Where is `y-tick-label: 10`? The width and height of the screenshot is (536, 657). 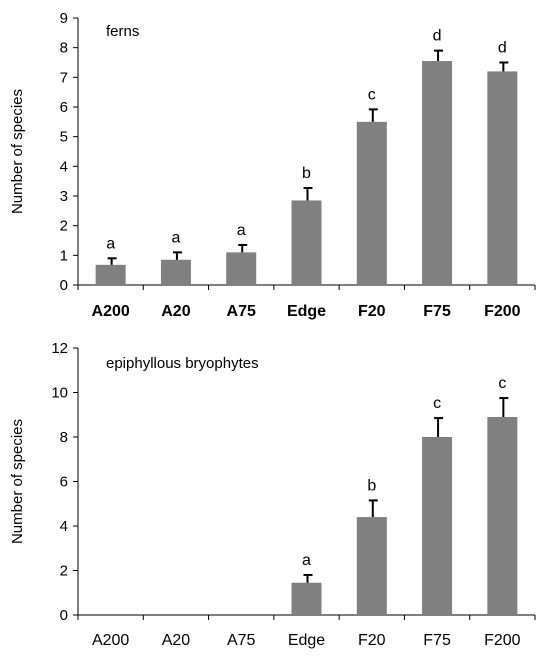 y-tick-label: 10 is located at coordinates (59, 393).